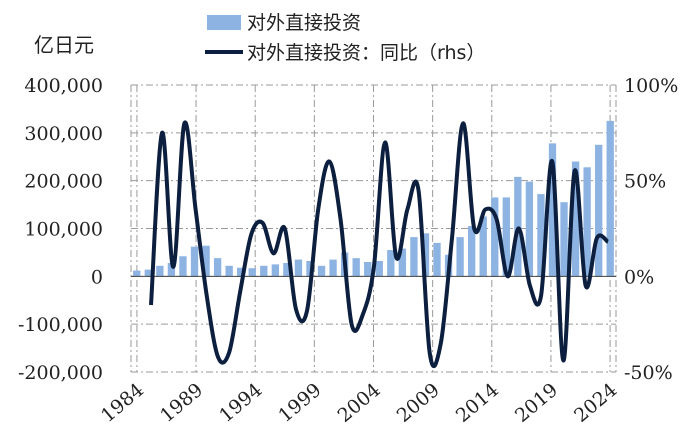 This screenshot has width=697, height=444. What do you see at coordinates (122, 403) in the screenshot?
I see `x-tick-label: 1984` at bounding box center [122, 403].